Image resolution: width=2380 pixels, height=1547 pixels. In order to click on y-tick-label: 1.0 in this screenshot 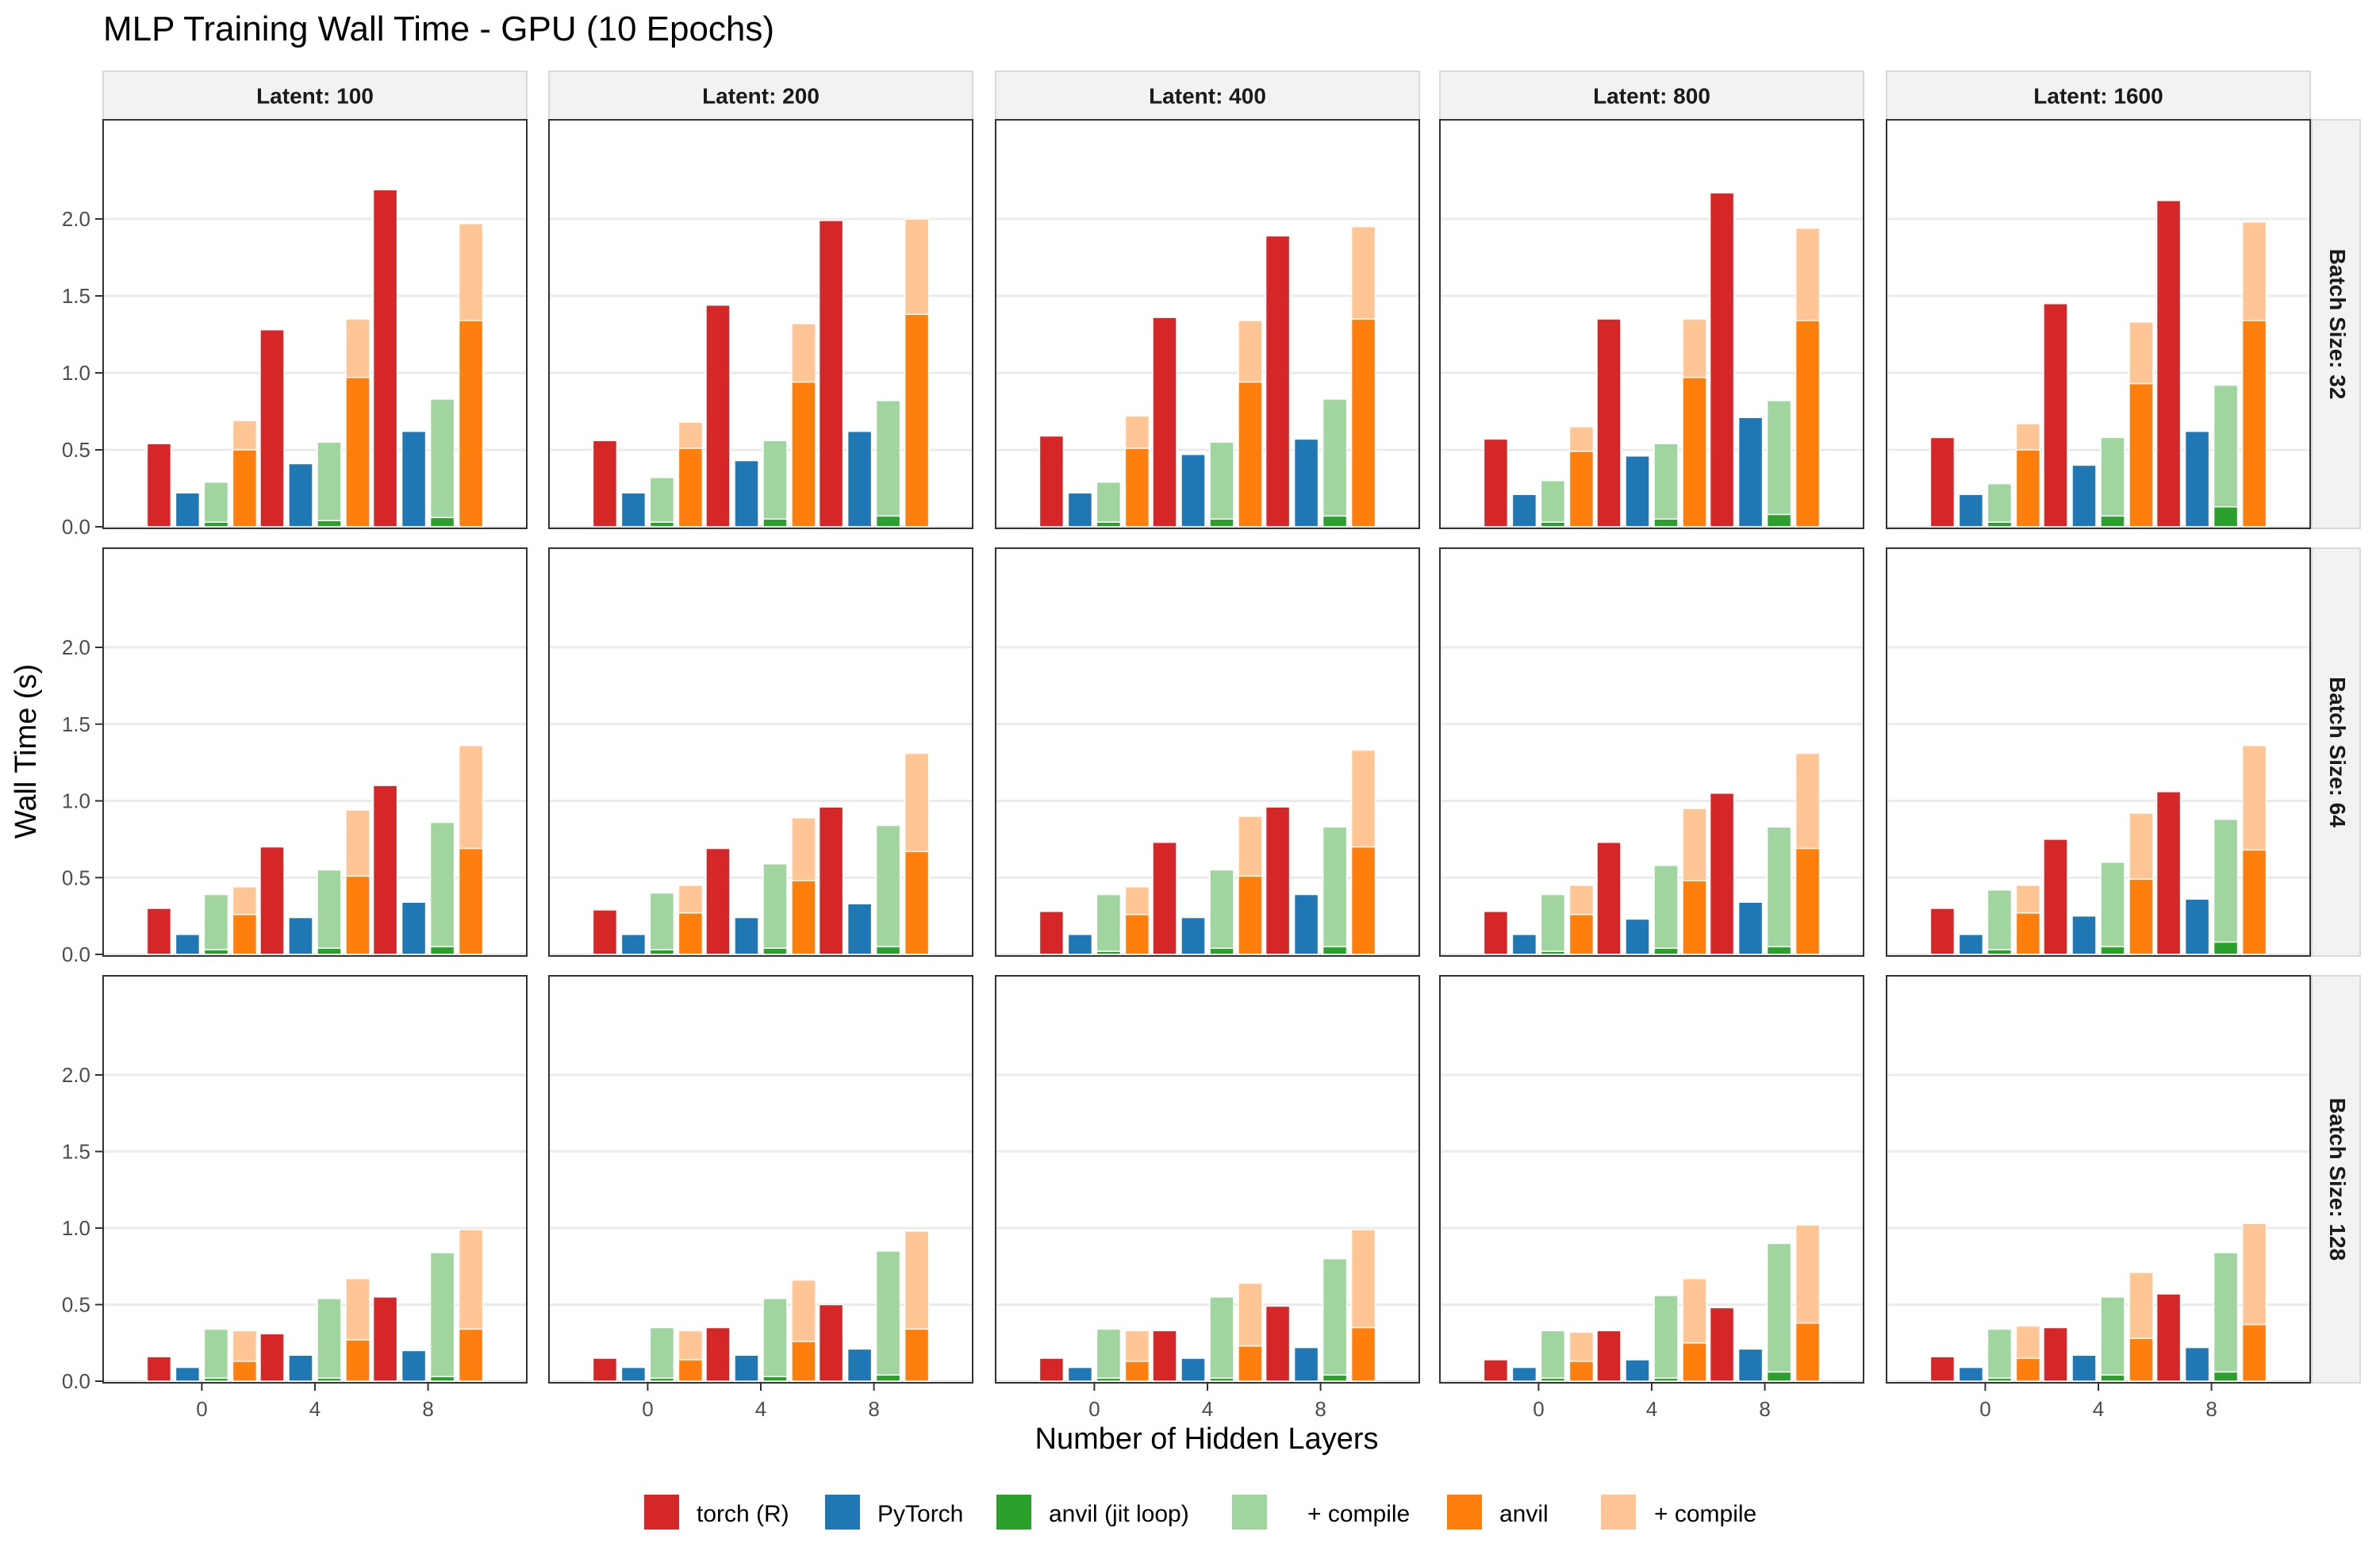, I will do `click(76, 373)`.